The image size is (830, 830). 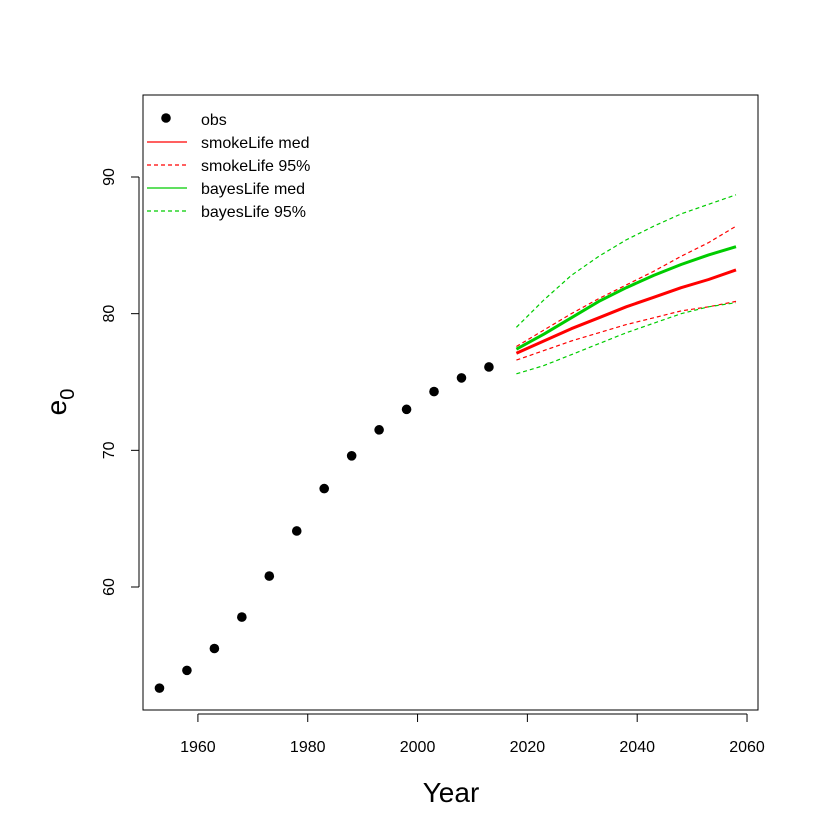 I want to click on y-axis-title-main: e, so click(x=56, y=408).